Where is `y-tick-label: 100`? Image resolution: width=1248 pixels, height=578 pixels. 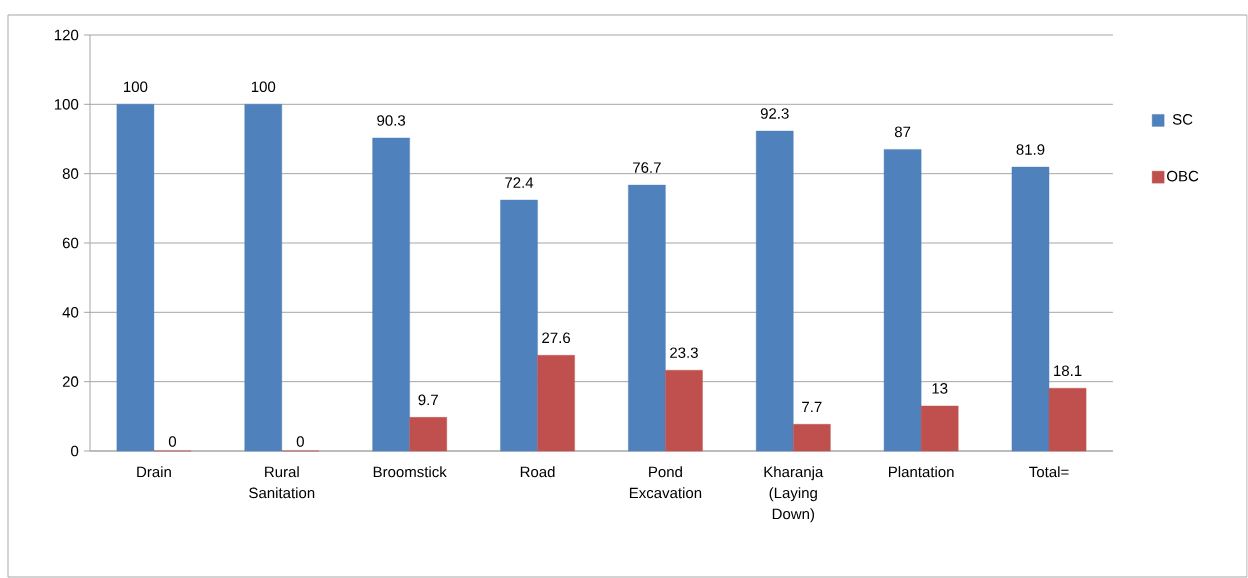
y-tick-label: 100 is located at coordinates (66, 104).